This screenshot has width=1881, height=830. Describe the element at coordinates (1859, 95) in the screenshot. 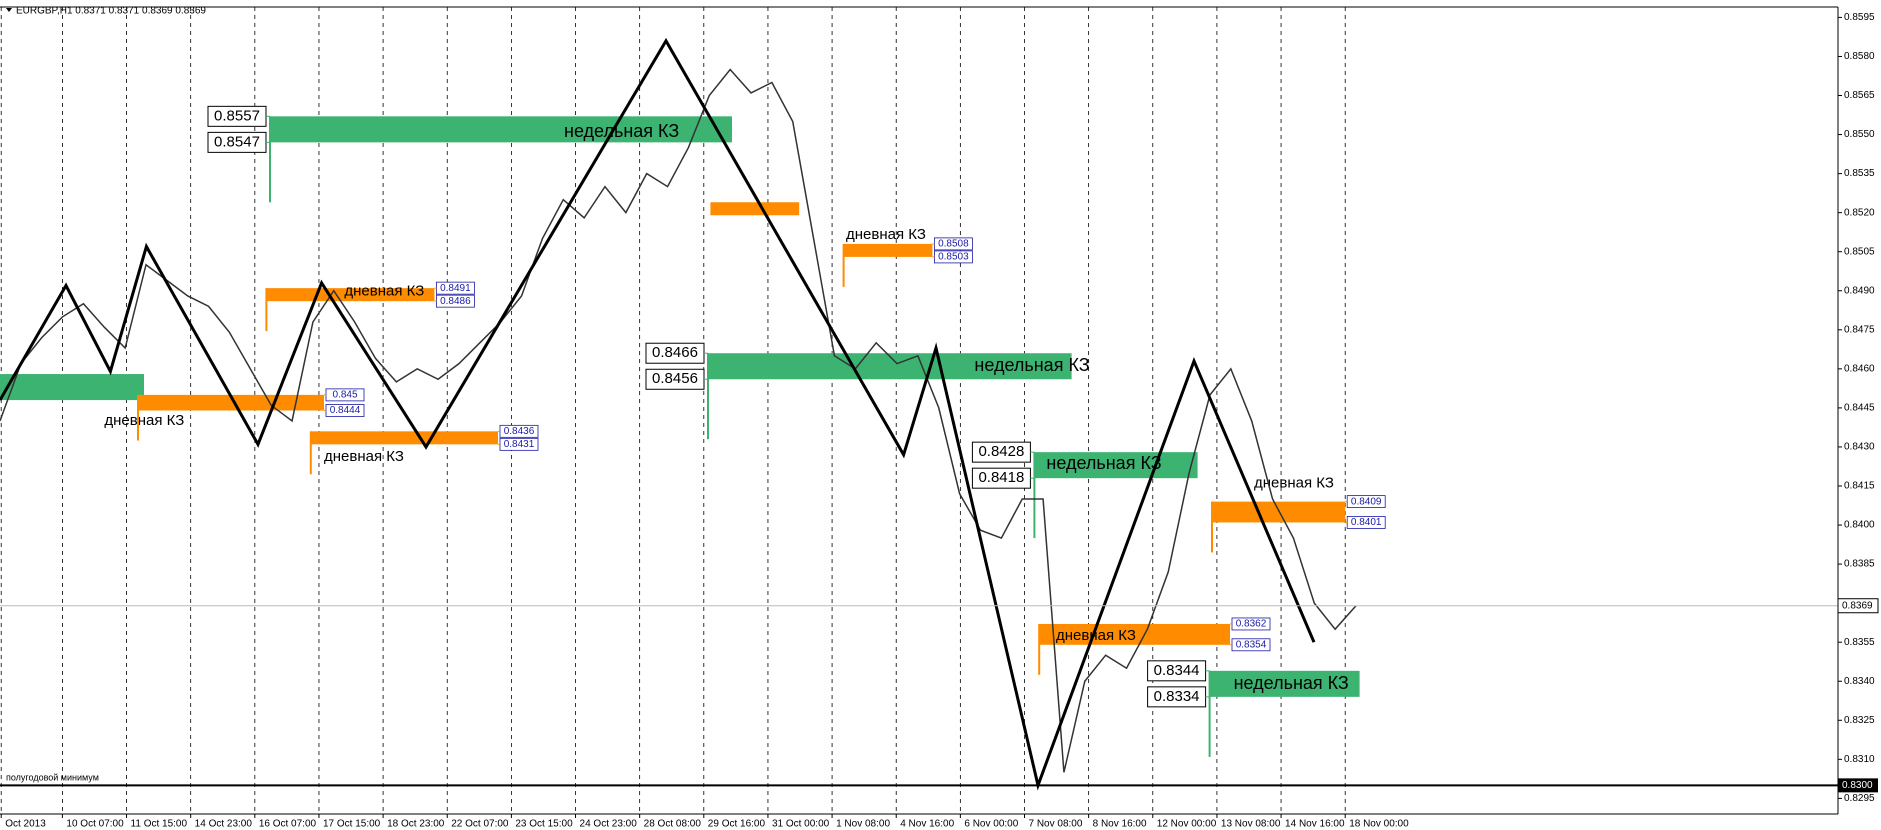

I see `y-tick-label: 0.8565` at that location.